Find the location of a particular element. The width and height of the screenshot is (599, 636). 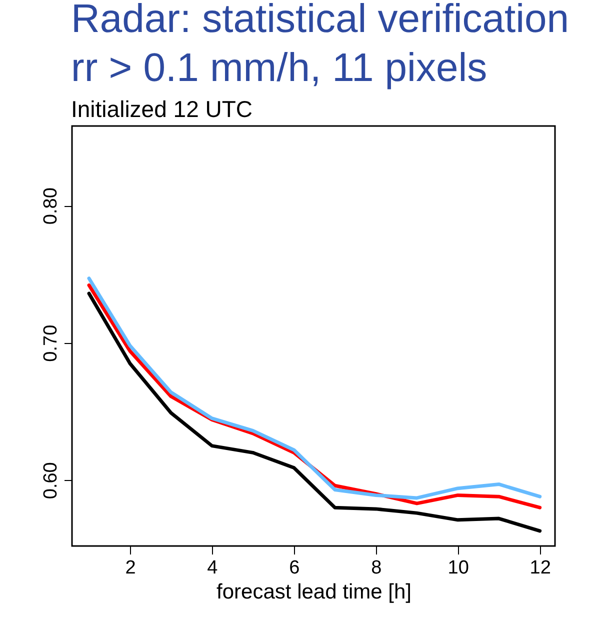

chart-subtitle: rr > 0.1 mm/h, 11 pixels is located at coordinates (279, 68).